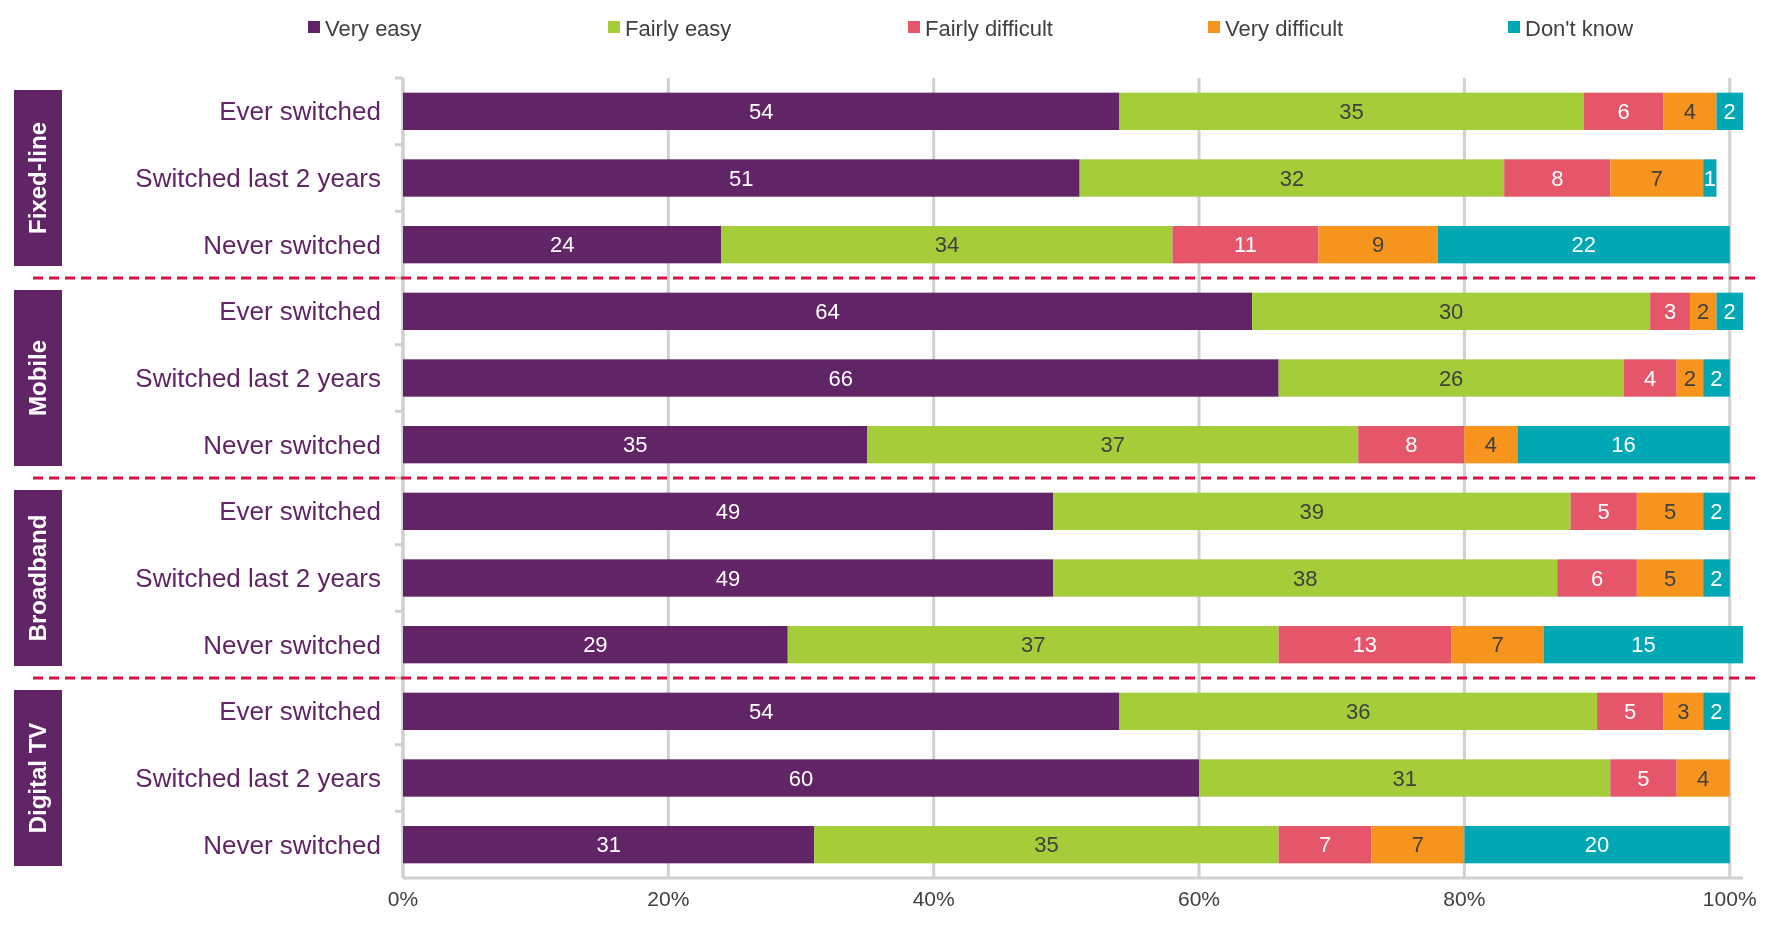 The width and height of the screenshot is (1768, 930). What do you see at coordinates (1404, 778) in the screenshot?
I see `data-label: 31` at bounding box center [1404, 778].